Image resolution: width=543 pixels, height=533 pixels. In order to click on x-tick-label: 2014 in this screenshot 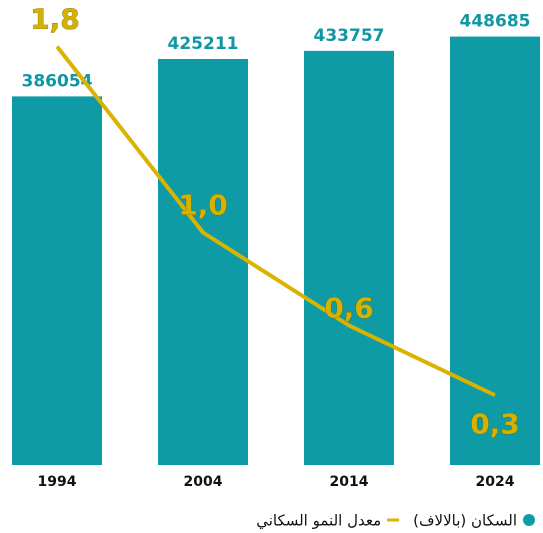, I will do `click(349, 482)`.